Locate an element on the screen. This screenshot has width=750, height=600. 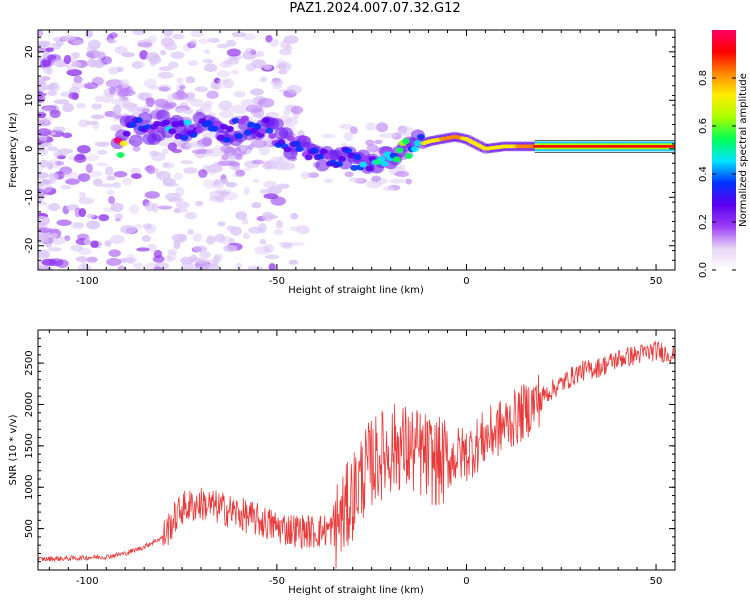
spectrogram-y-tick-label: 10 is located at coordinates (29, 100).